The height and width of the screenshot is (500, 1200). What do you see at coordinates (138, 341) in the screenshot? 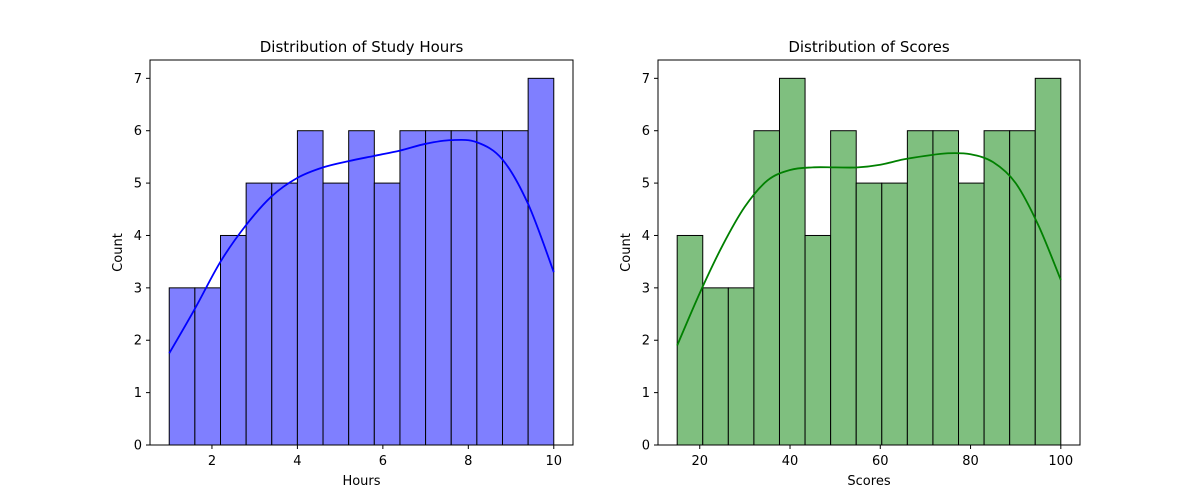
I see `chart-1-y-tick-label-3: 2` at bounding box center [138, 341].